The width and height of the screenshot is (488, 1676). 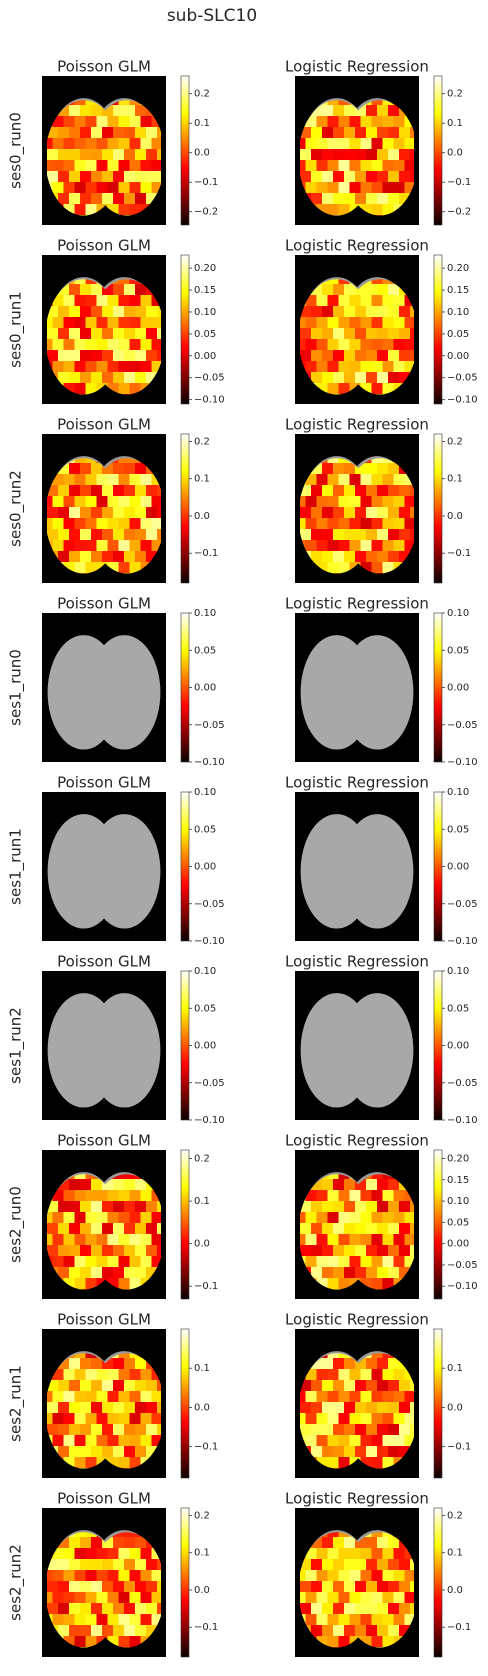 What do you see at coordinates (16, 1045) in the screenshot?
I see `row-label: ses1_run2` at bounding box center [16, 1045].